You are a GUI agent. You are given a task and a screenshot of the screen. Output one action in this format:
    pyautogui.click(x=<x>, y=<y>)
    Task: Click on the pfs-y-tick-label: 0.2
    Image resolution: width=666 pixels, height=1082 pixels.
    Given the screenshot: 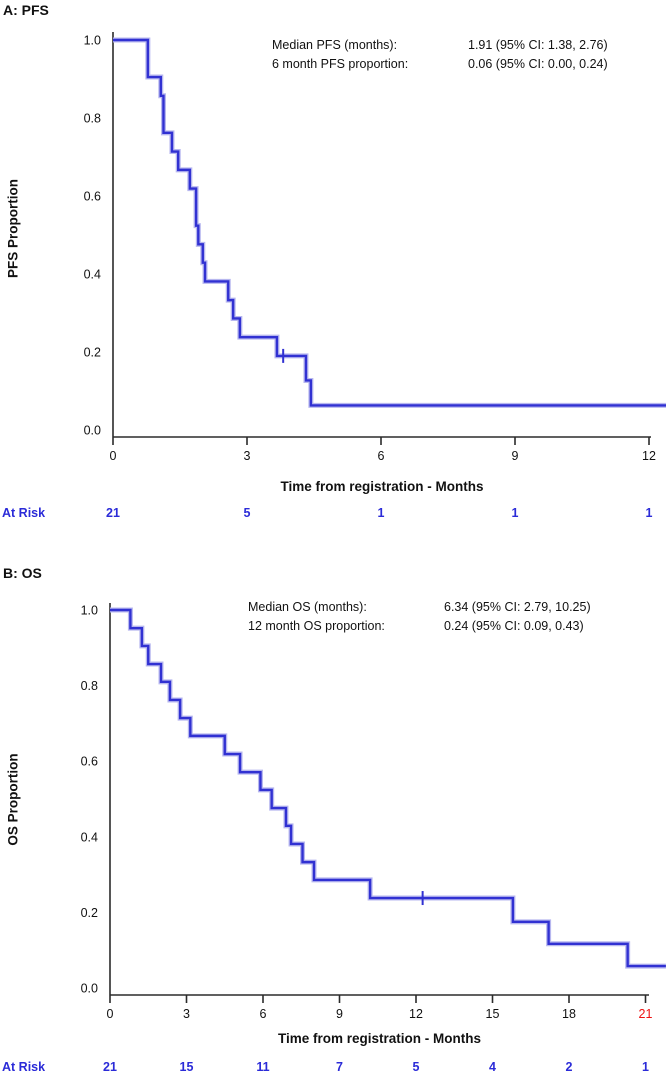 What is the action you would take?
    pyautogui.click(x=92, y=353)
    